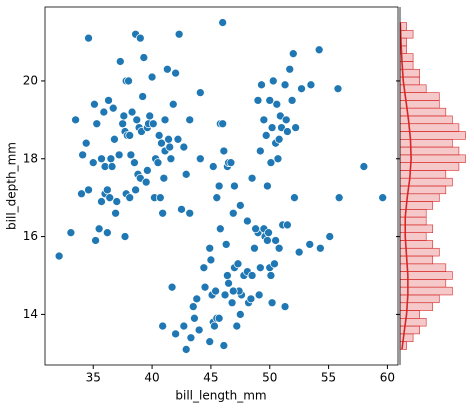  Describe the element at coordinates (12, 186) in the screenshot. I see `y-axis-label: bill_depth_mm` at that location.